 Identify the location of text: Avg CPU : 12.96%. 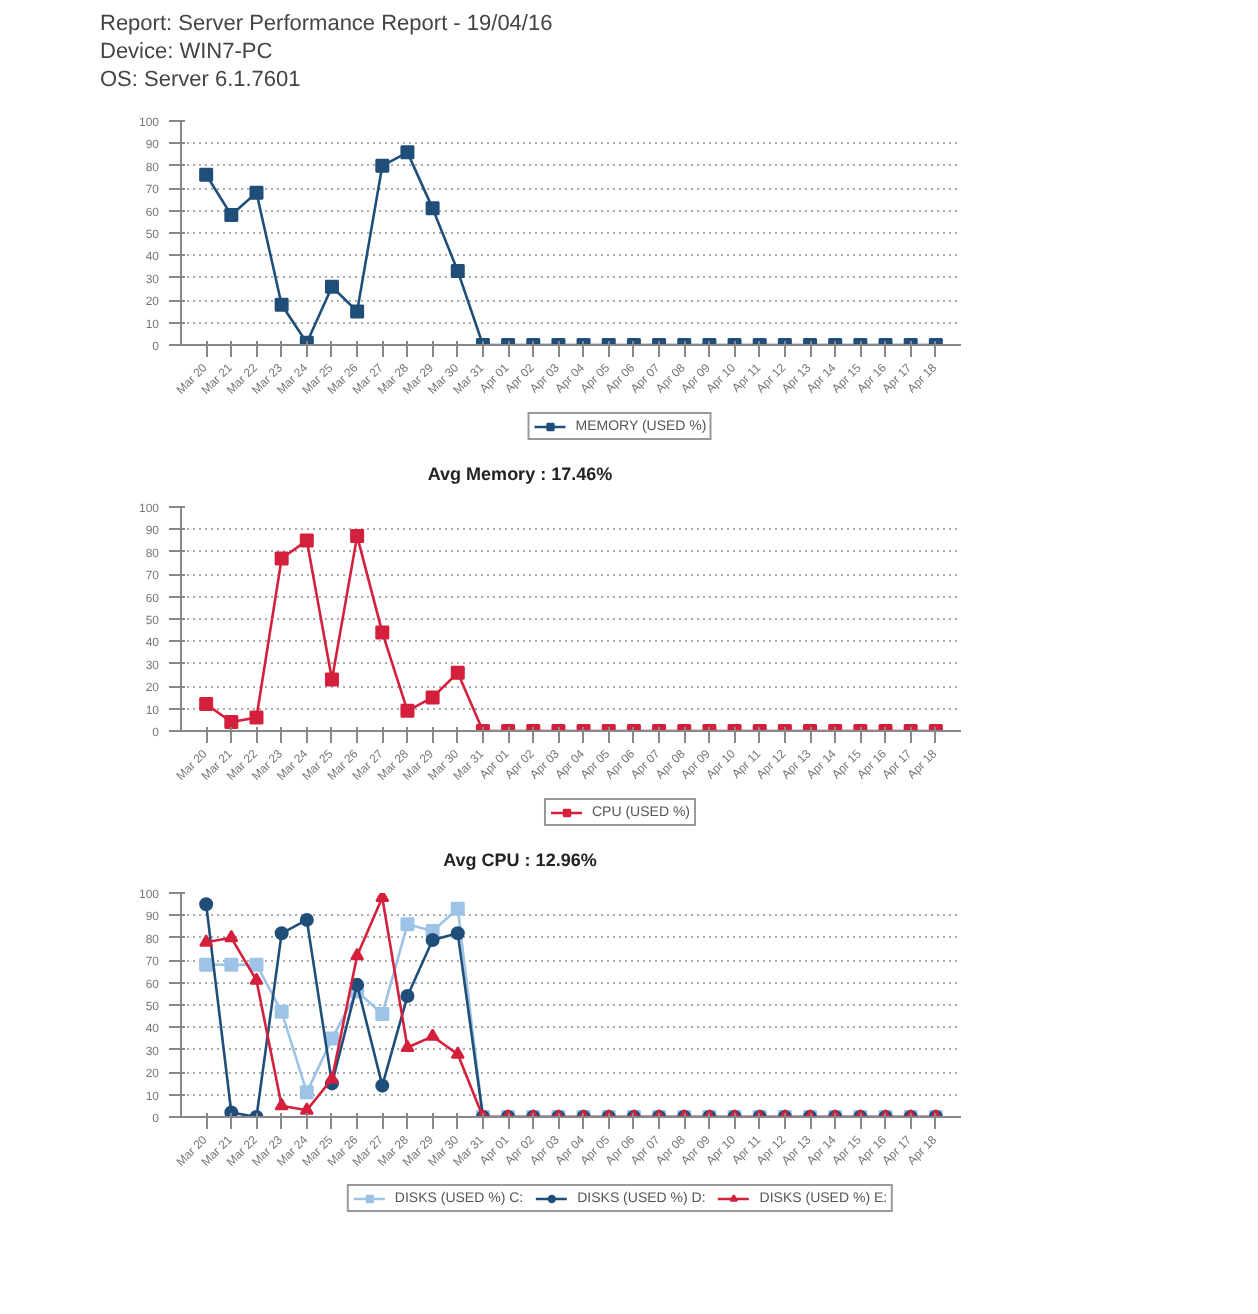
(520, 861).